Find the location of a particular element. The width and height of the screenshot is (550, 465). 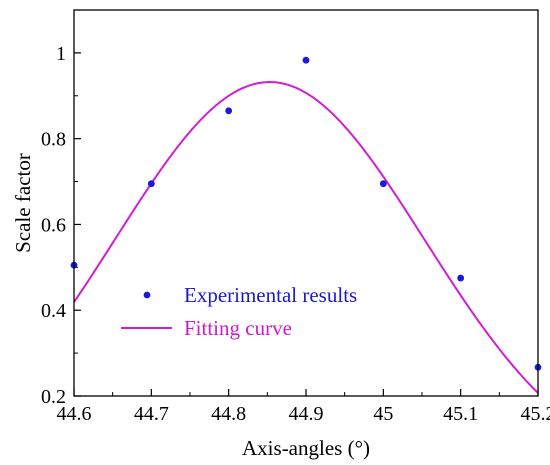

x-tick-label: 45.2 is located at coordinates (535, 414).